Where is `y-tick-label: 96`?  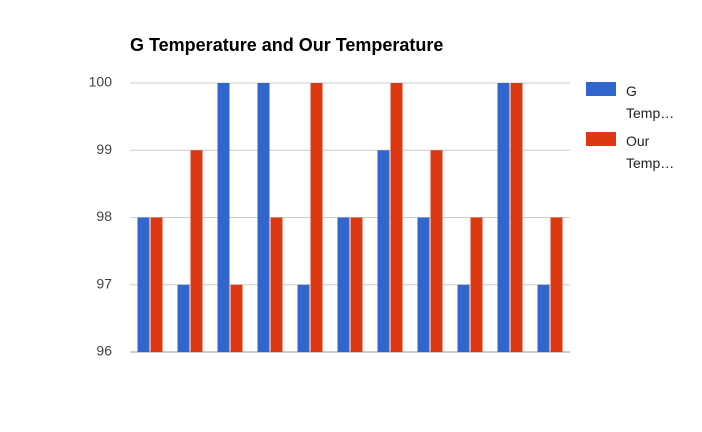
y-tick-label: 96 is located at coordinates (104, 351).